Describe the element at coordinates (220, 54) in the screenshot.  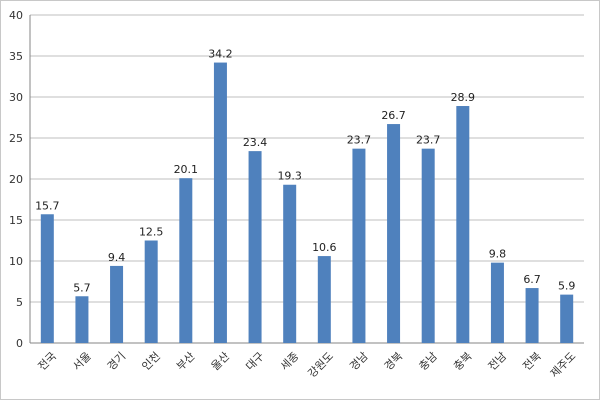
I see `data-label: 34.2` at that location.